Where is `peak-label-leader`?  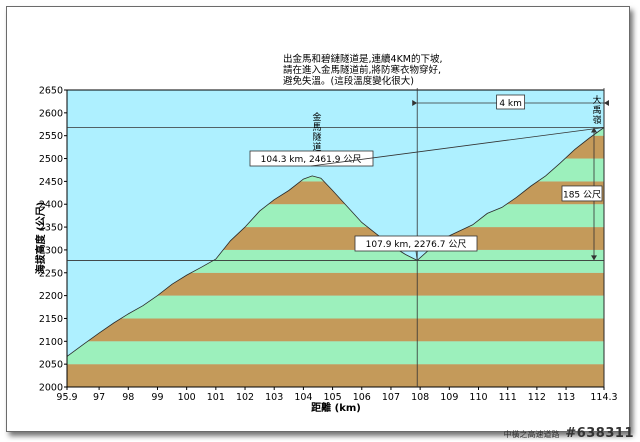
peak-label-leader is located at coordinates (457, 147).